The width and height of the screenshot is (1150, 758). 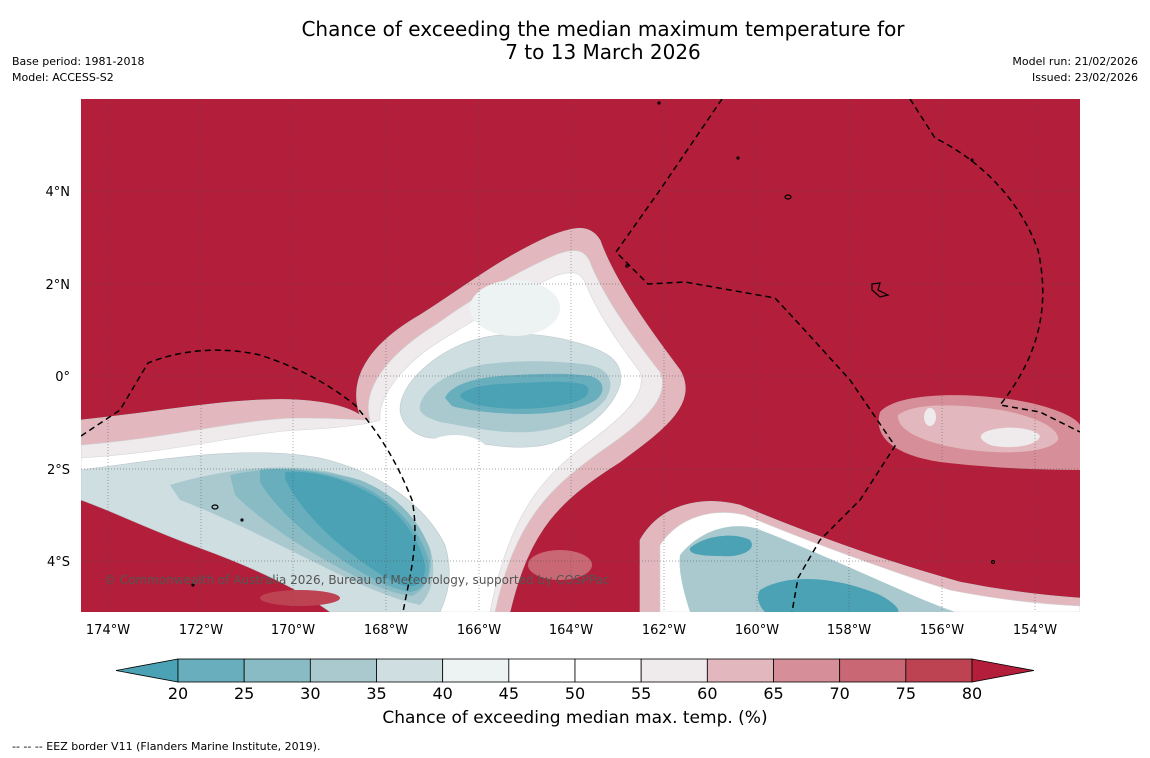 I want to click on lon-label-166w: 166°W, so click(x=479, y=630).